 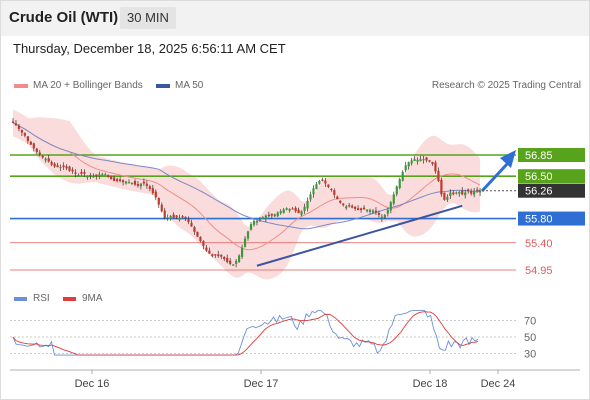 What do you see at coordinates (530, 338) in the screenshot?
I see `rsi-axis-label: 50` at bounding box center [530, 338].